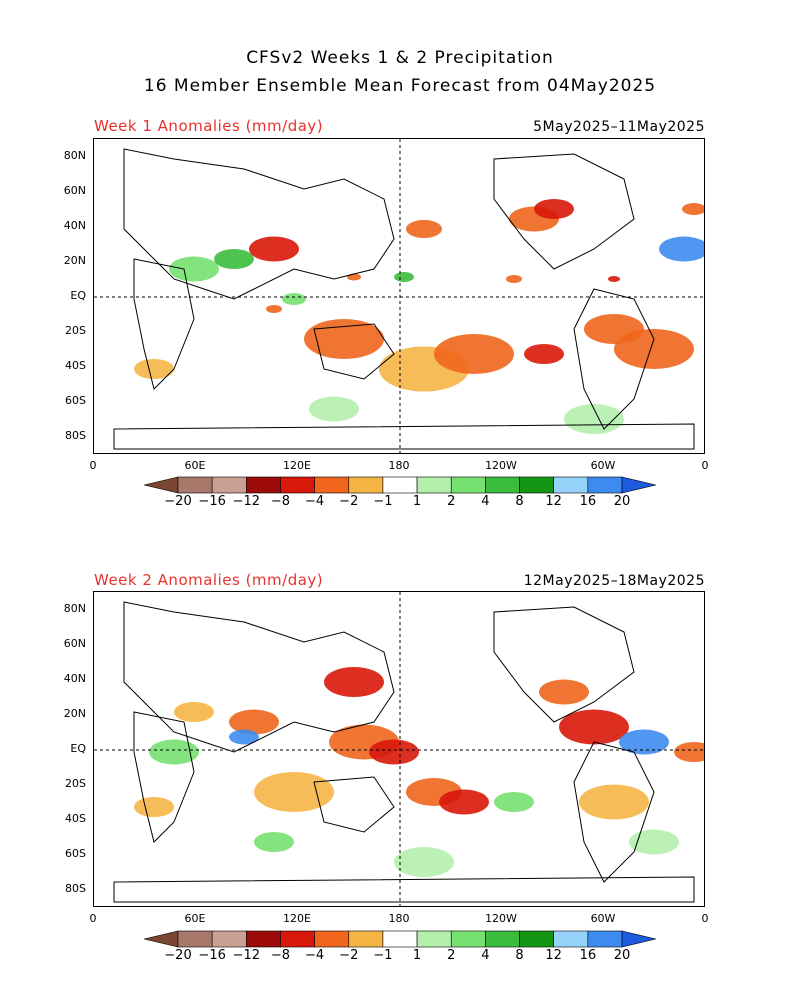 The width and height of the screenshot is (800, 1000). Describe the element at coordinates (501, 918) in the screenshot. I see `lon-tick-label: 120W` at that location.